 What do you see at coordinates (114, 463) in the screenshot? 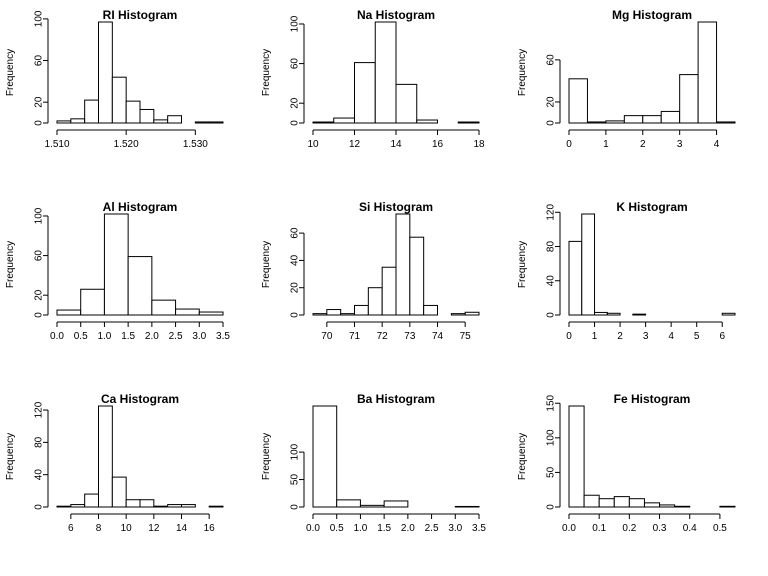
I see `ca-histogram-svg: Ca Histogram Frequency 6 8 10 12 14 16 0 40 80 120` at bounding box center [114, 463].